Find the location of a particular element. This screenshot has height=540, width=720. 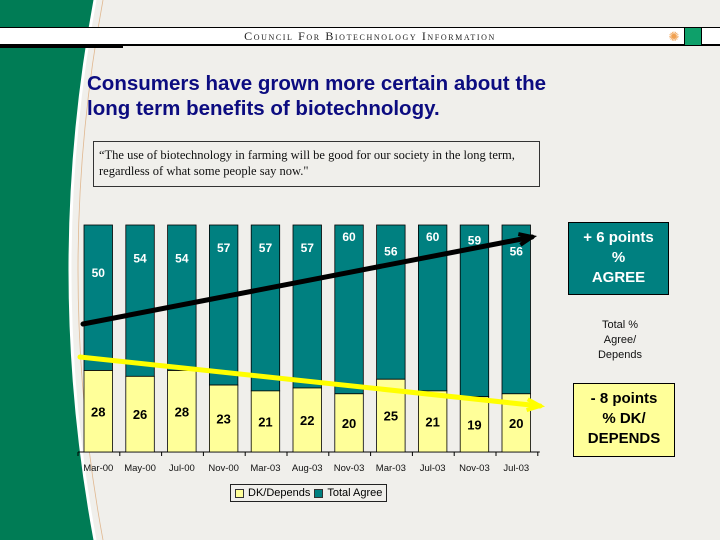

agree-change-callout: + 6 points % AGREE is located at coordinates (618, 258).